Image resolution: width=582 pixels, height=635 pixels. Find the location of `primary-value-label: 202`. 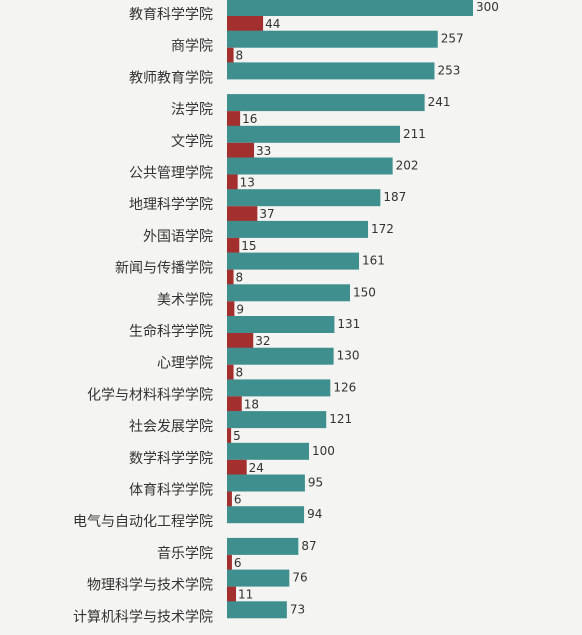

primary-value-label: 202 is located at coordinates (407, 166).